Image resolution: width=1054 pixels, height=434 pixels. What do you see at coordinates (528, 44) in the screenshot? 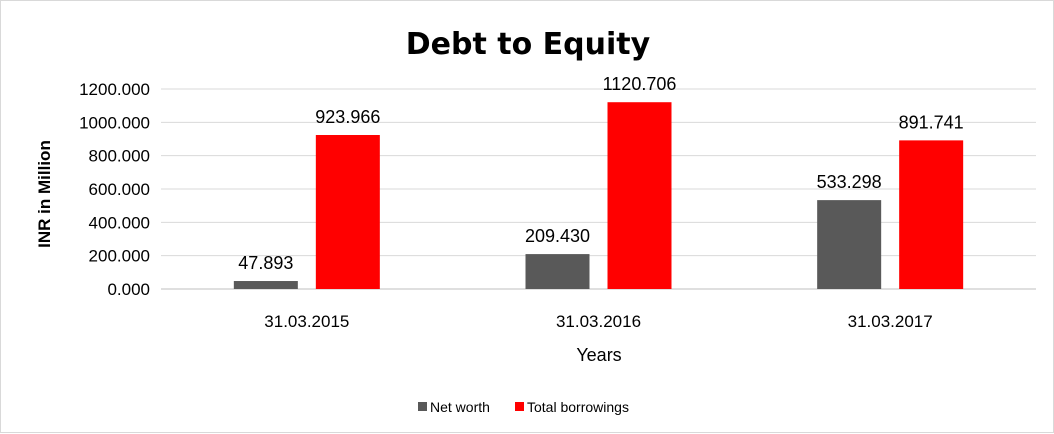
I see `chart-title: Debt to Equity` at bounding box center [528, 44].